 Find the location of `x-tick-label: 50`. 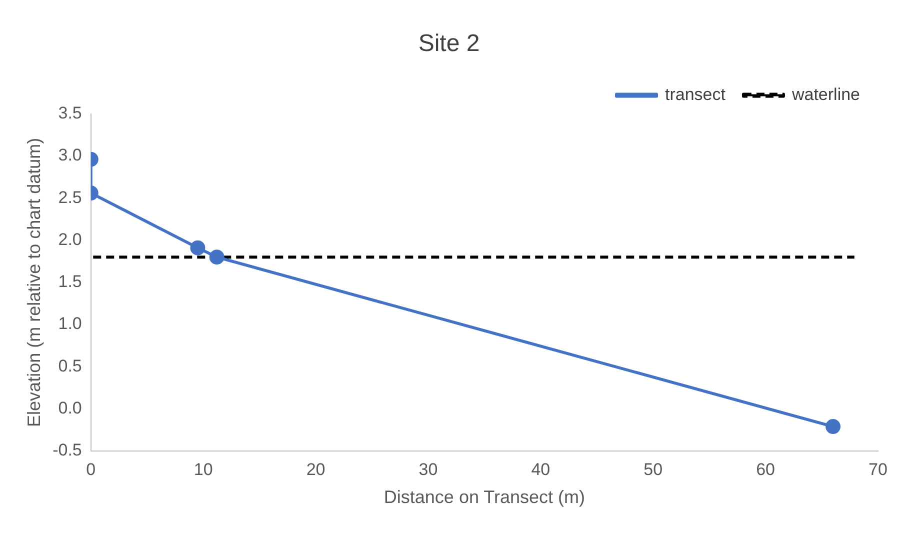

x-tick-label: 50 is located at coordinates (653, 469).